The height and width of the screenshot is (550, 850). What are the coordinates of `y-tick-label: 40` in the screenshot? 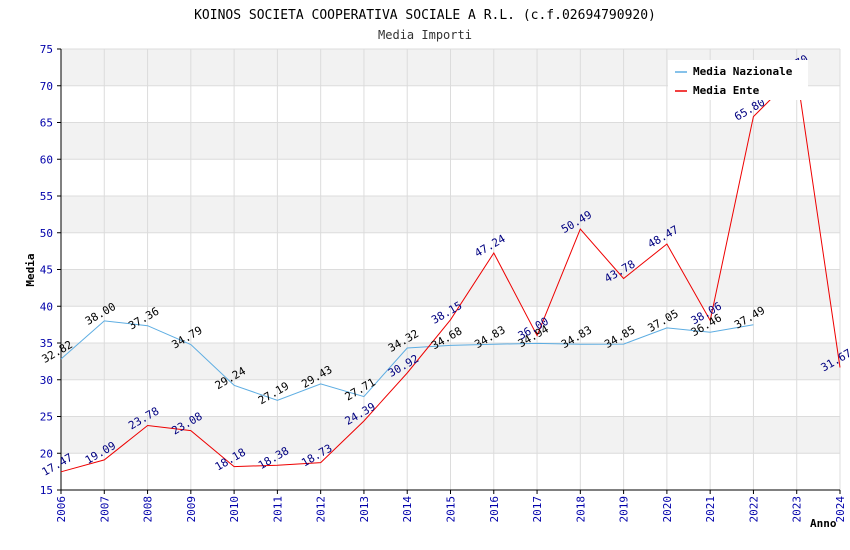 It's located at (46, 306).